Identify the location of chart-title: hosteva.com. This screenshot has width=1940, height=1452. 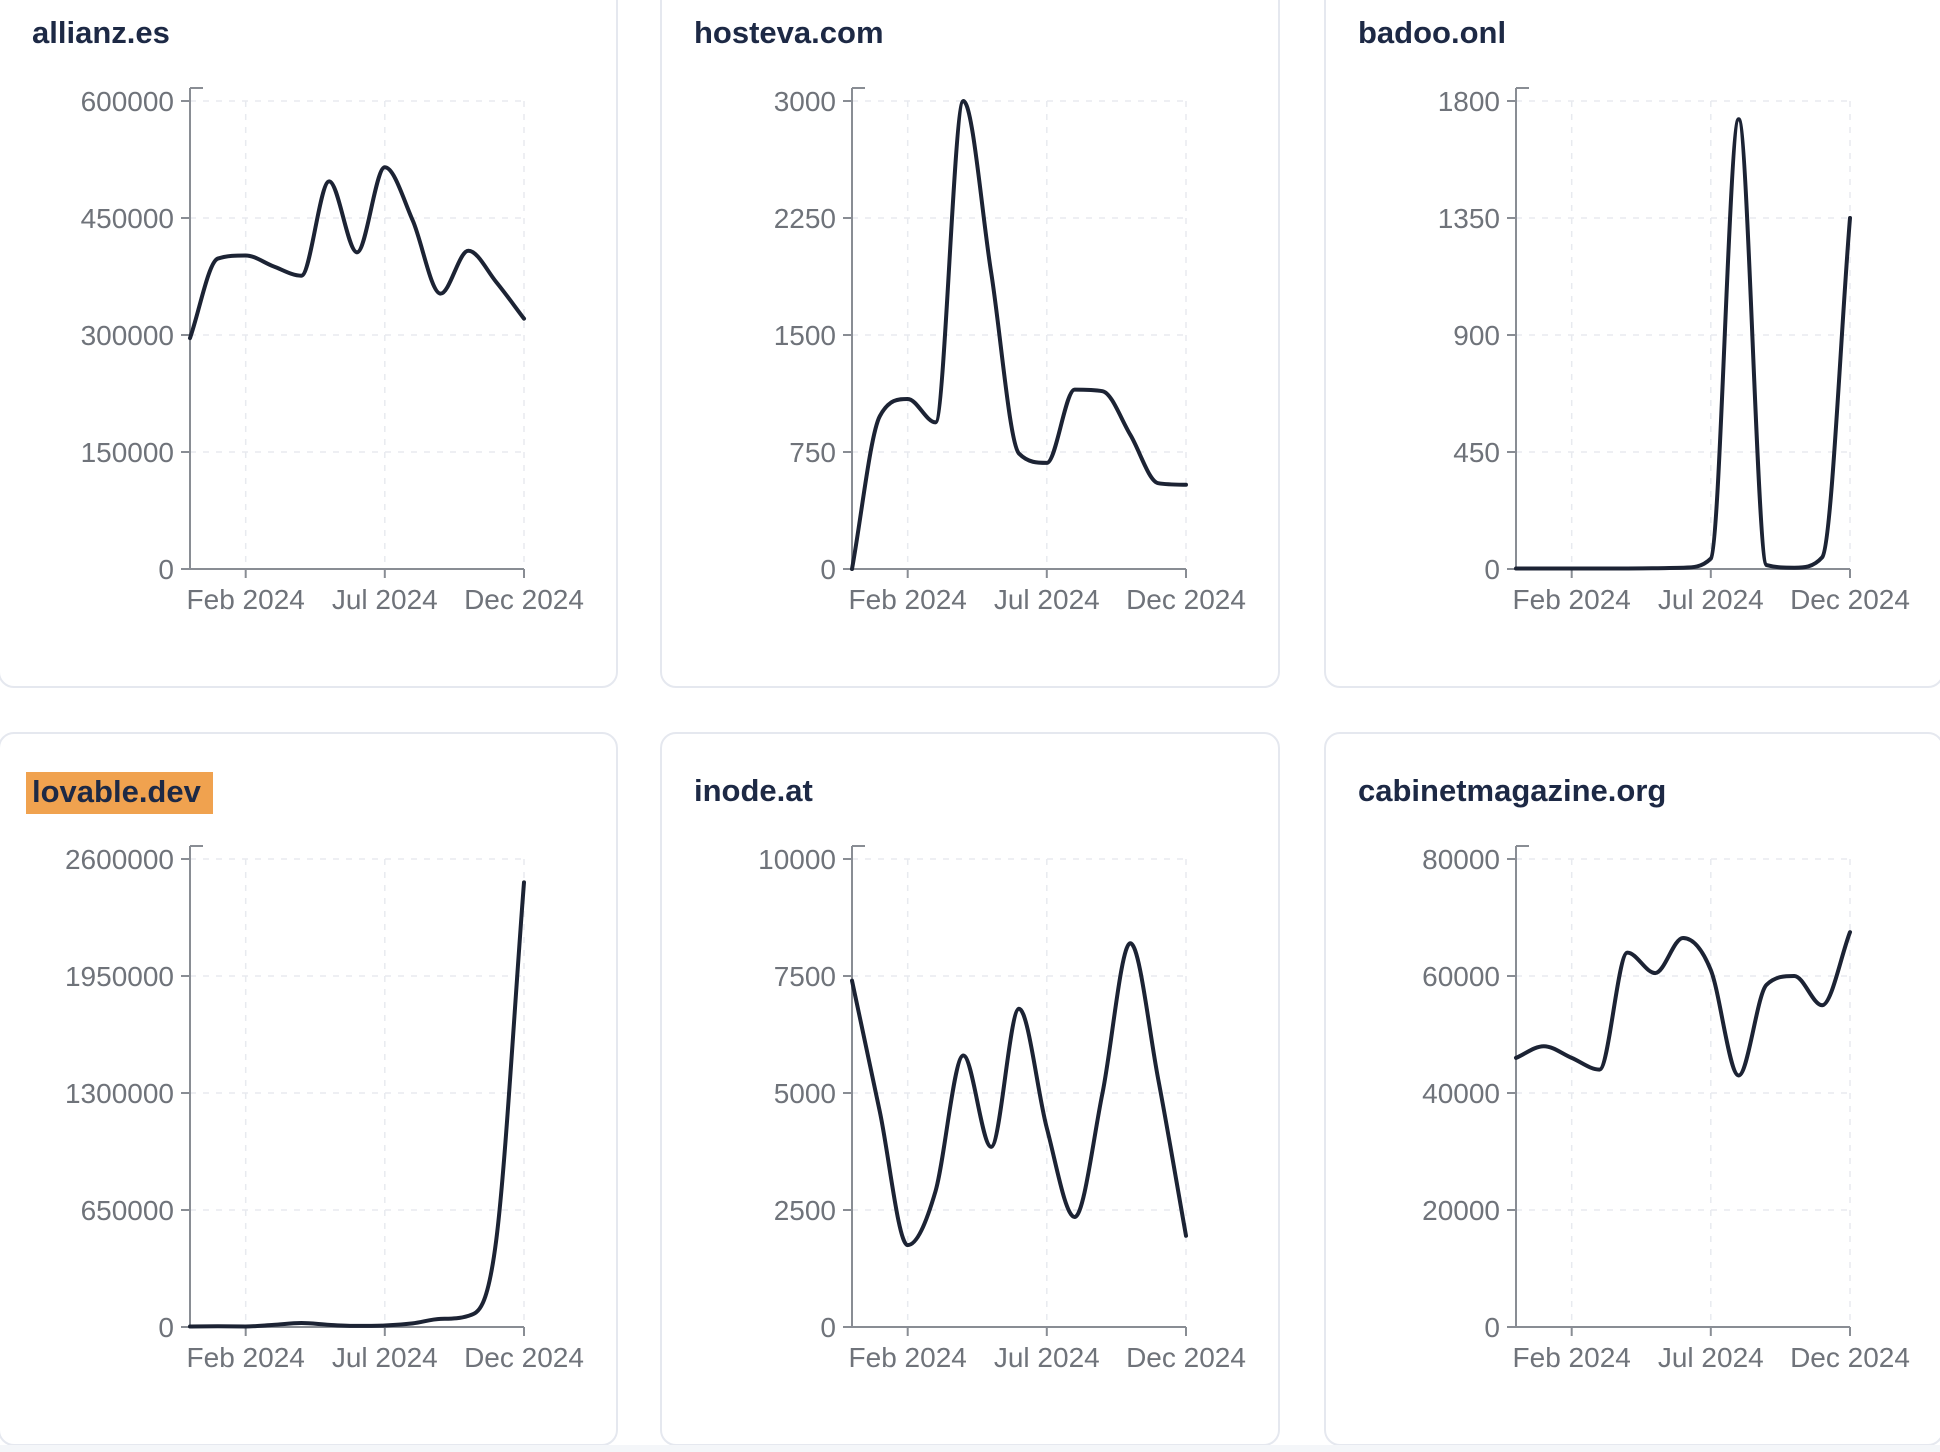
(789, 32).